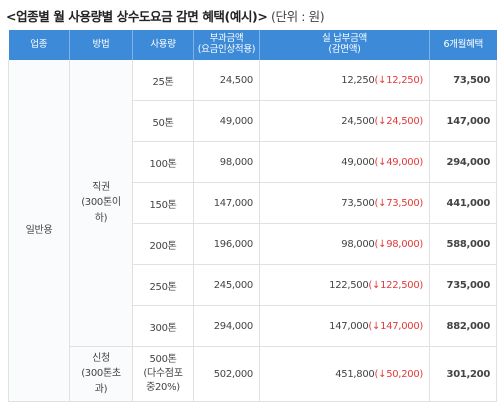 The image size is (500, 412). Describe the element at coordinates (400, 326) in the screenshot. I see `discount-amount: 147,000` at that location.